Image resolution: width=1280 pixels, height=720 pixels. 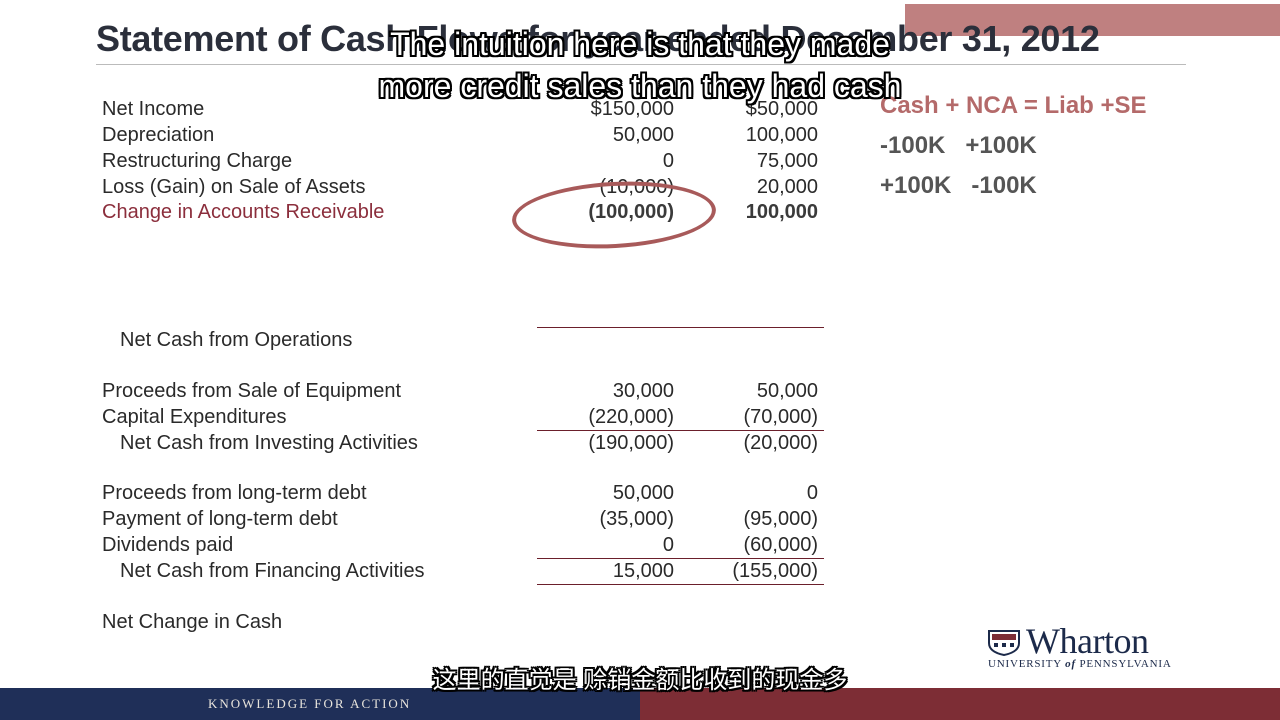 I want to click on footer-tagline: KNOWLEDGE FOR ACTION, so click(x=310, y=703).